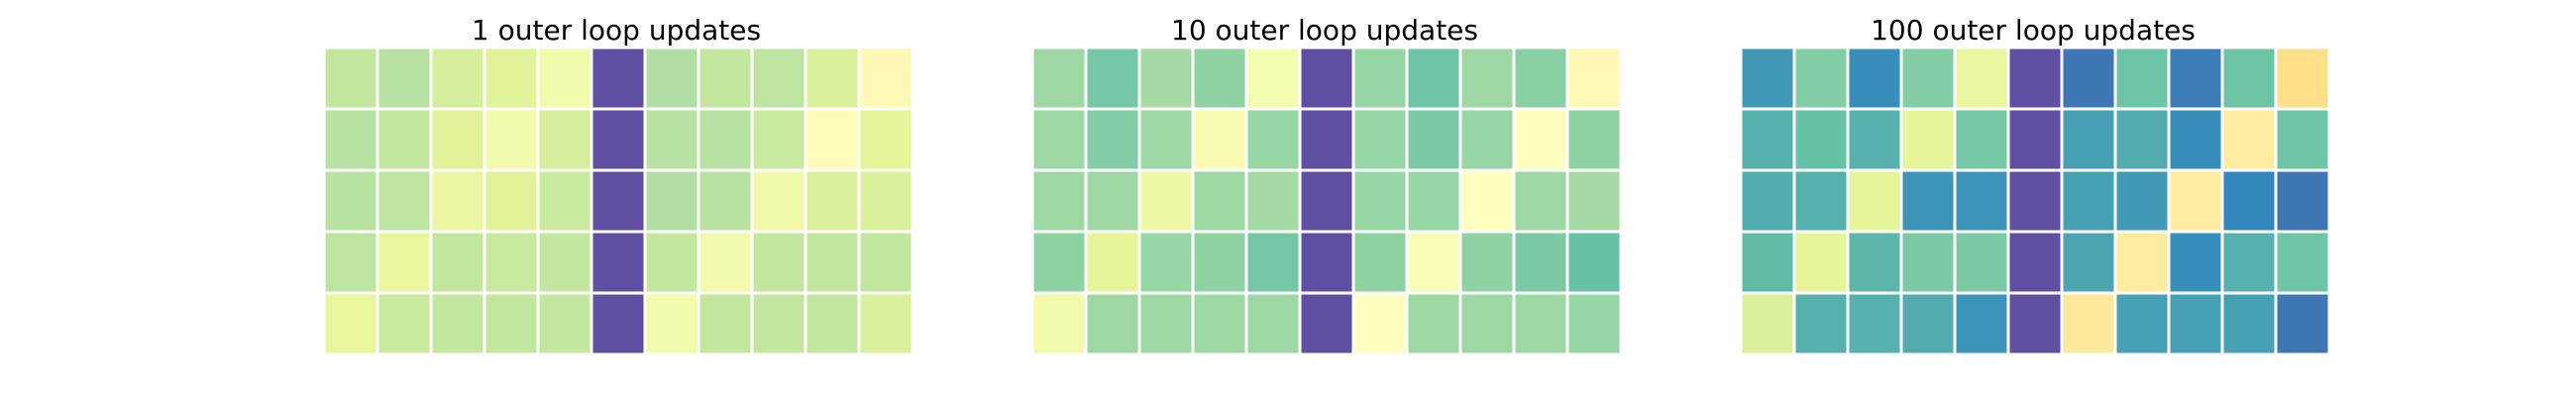 This screenshot has width=2576, height=396. What do you see at coordinates (564, 263) in the screenshot?
I see `heatmap-cell-p1-r4-c5` at bounding box center [564, 263].